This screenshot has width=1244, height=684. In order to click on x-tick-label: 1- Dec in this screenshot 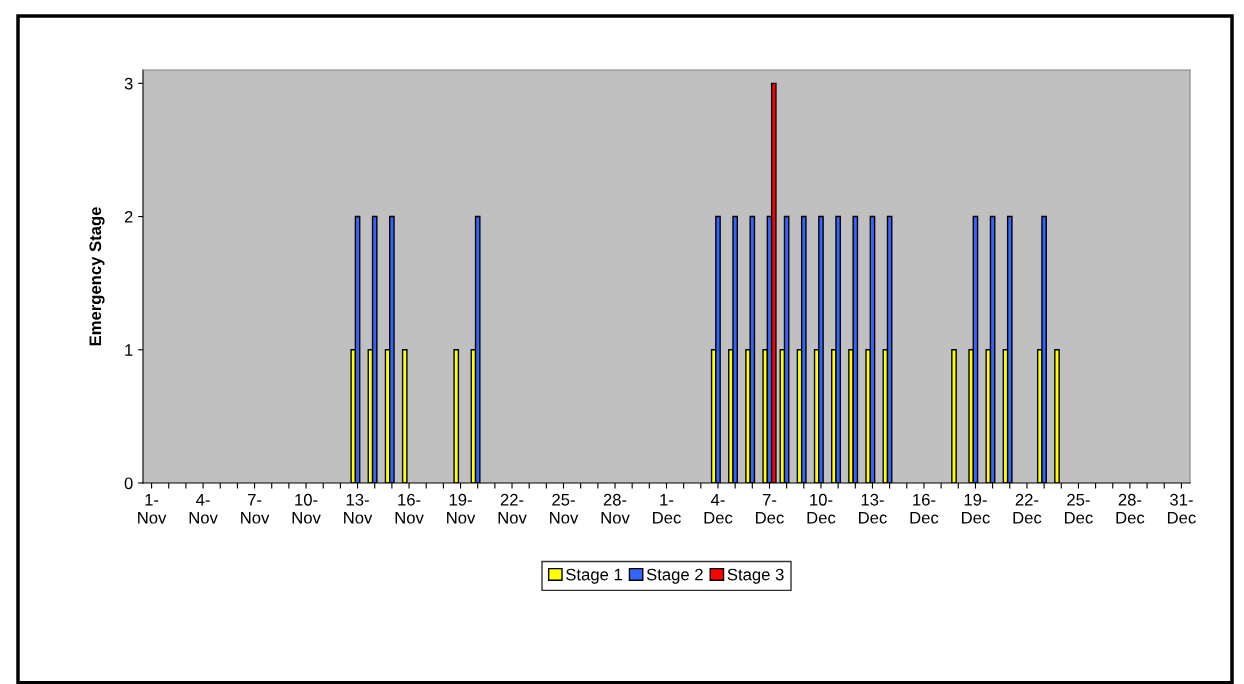, I will do `click(667, 509)`.